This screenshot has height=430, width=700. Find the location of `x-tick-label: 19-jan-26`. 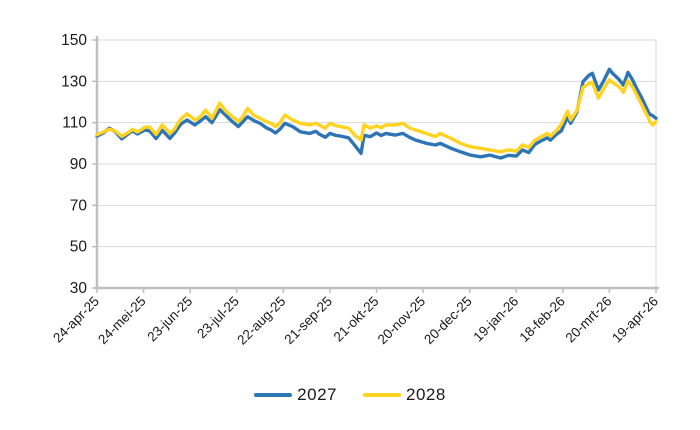

x-tick-label: 19-jan-26 is located at coordinates (495, 319).